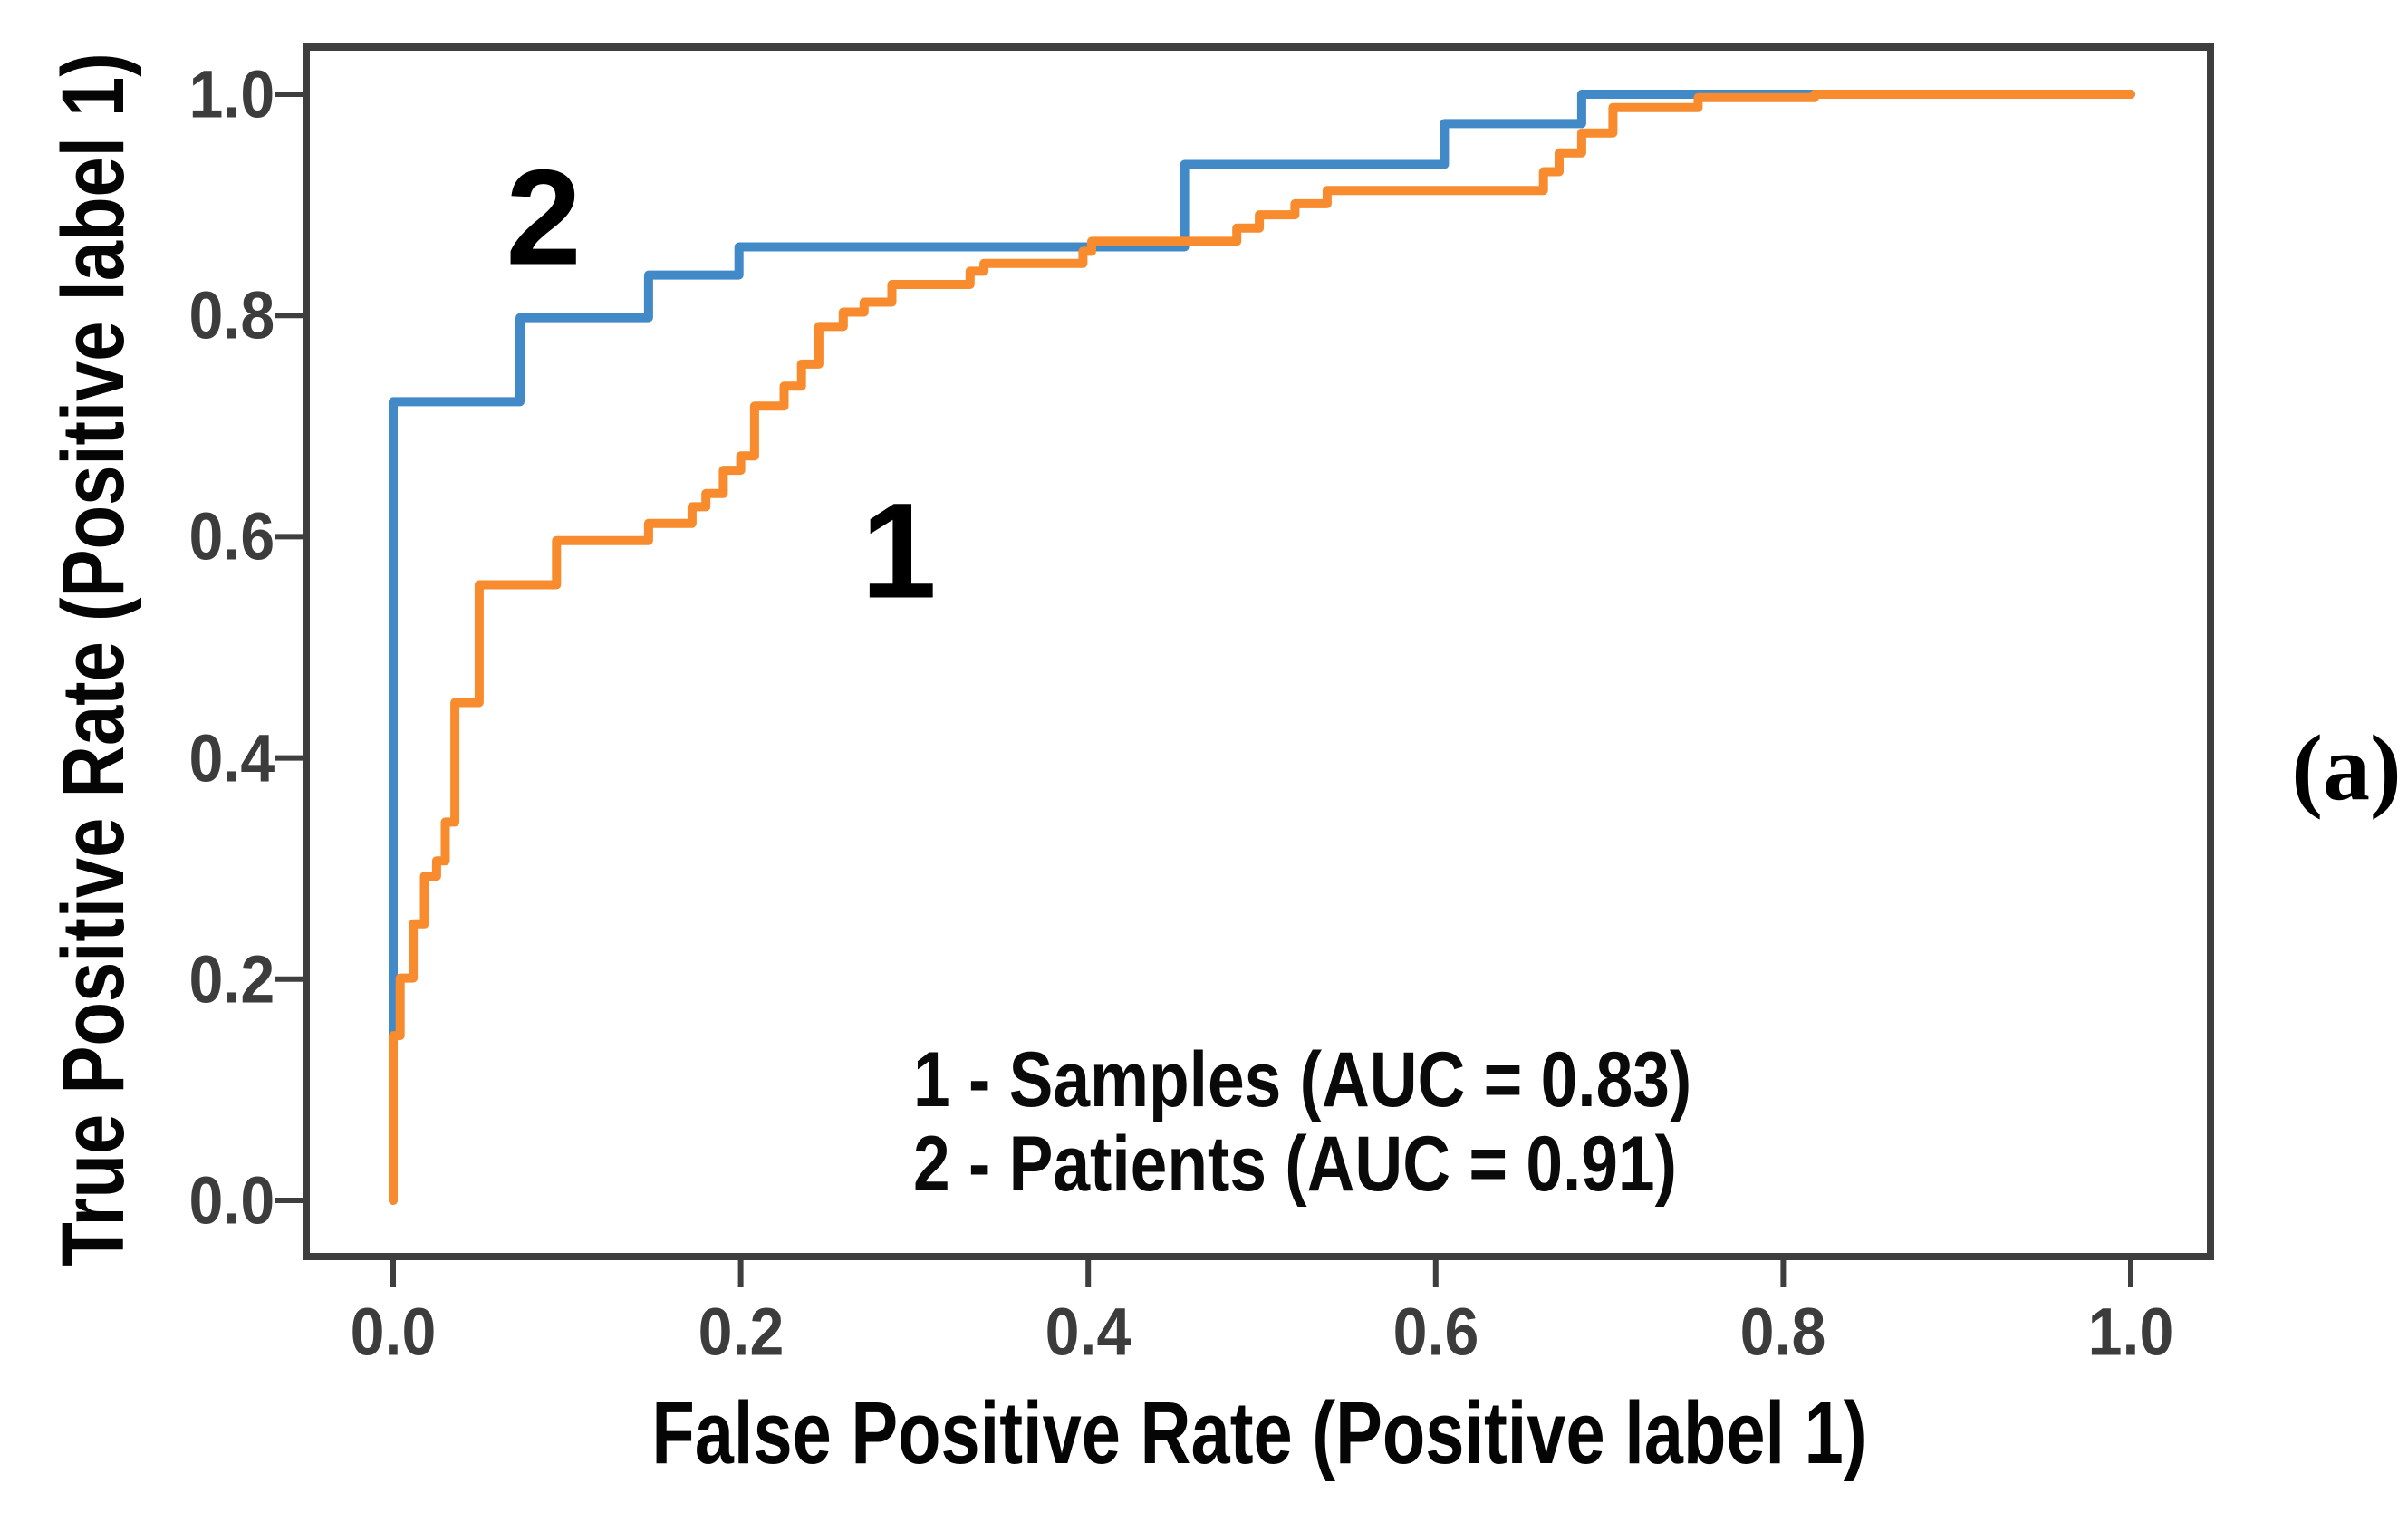  I want to click on x-tick-label: 0.2, so click(741, 1332).